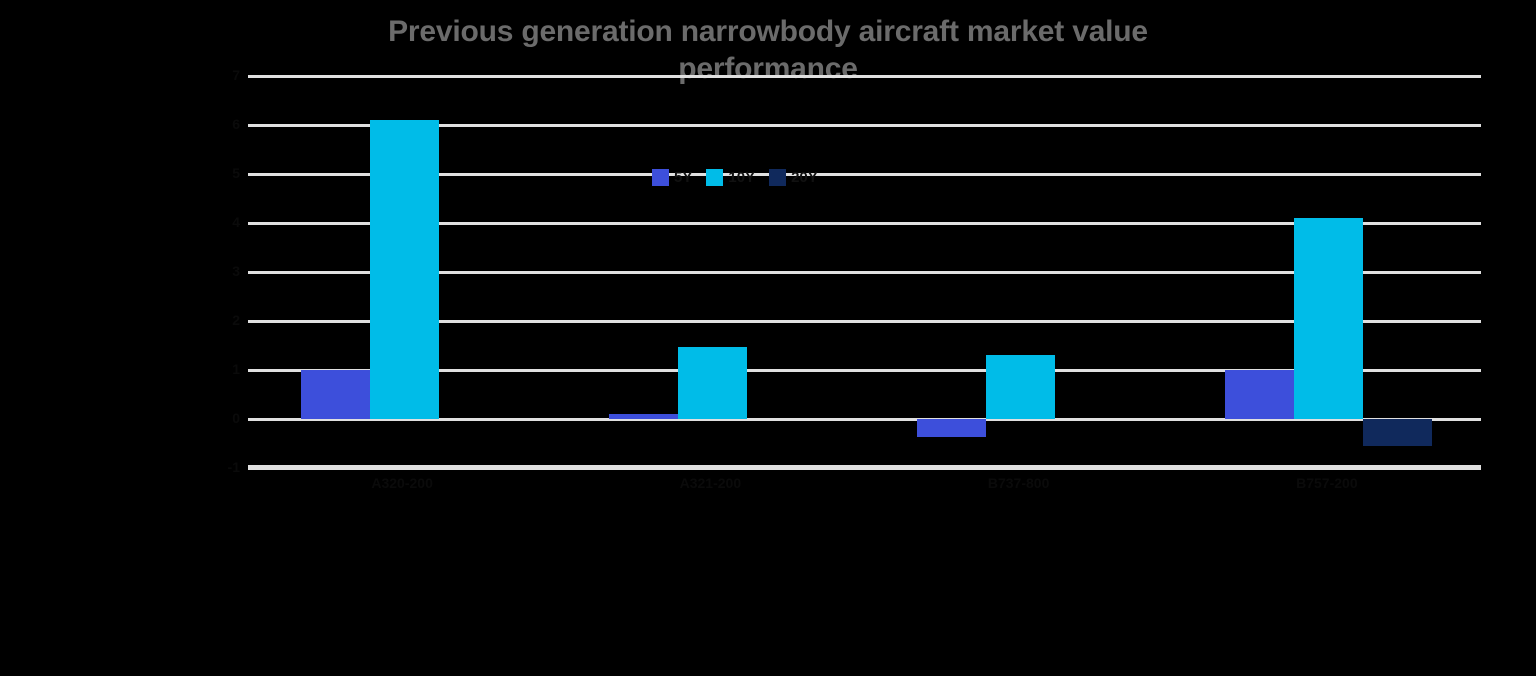 This screenshot has width=1536, height=676. Describe the element at coordinates (715, 177) in the screenshot. I see `legend-swatch-10y` at that location.